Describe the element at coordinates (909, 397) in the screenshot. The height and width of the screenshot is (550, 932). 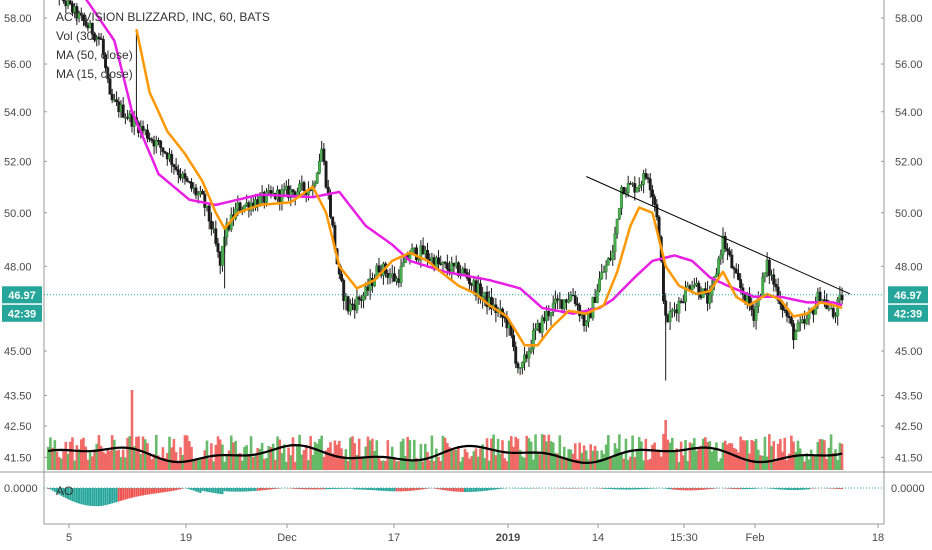
I see `price-tick-right: 43.50` at that location.